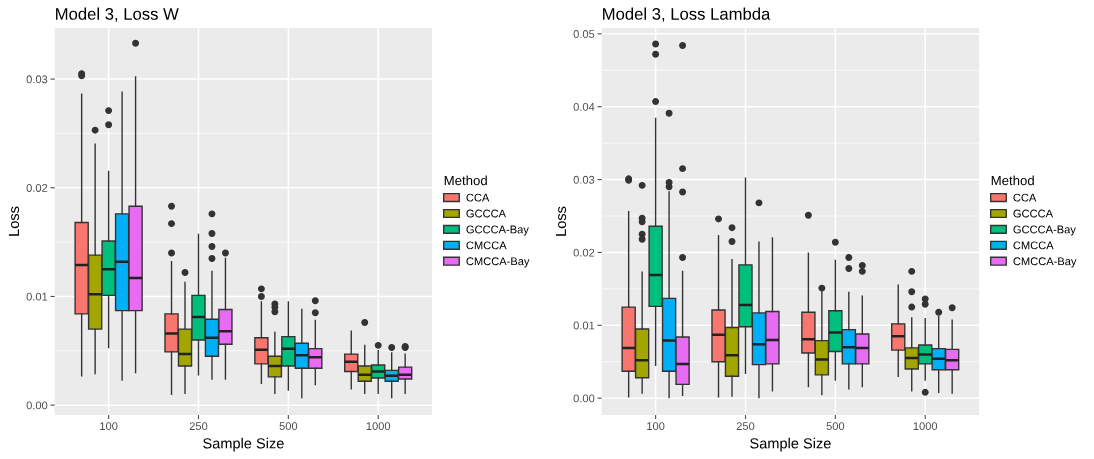  Describe the element at coordinates (687, 14) in the screenshot. I see `chart-title: Model 3, Loss Lambda` at that location.